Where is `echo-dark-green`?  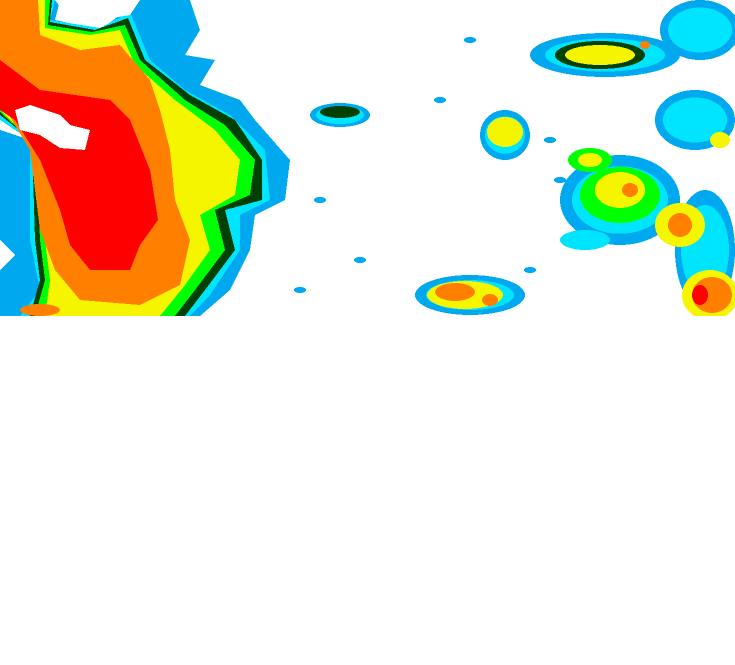 echo-dark-green is located at coordinates (340, 112).